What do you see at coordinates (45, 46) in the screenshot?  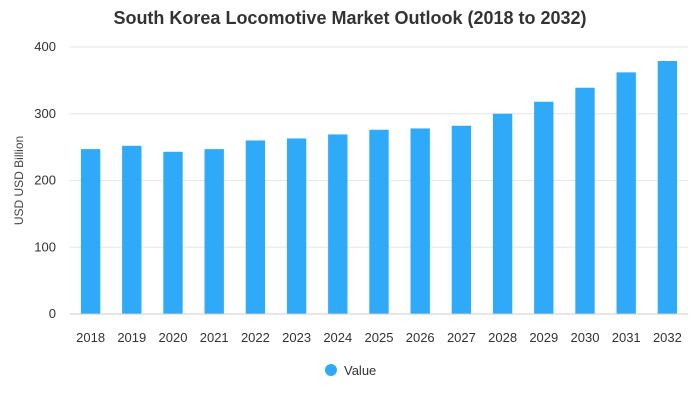 I see `y-tick-label: 400` at bounding box center [45, 46].